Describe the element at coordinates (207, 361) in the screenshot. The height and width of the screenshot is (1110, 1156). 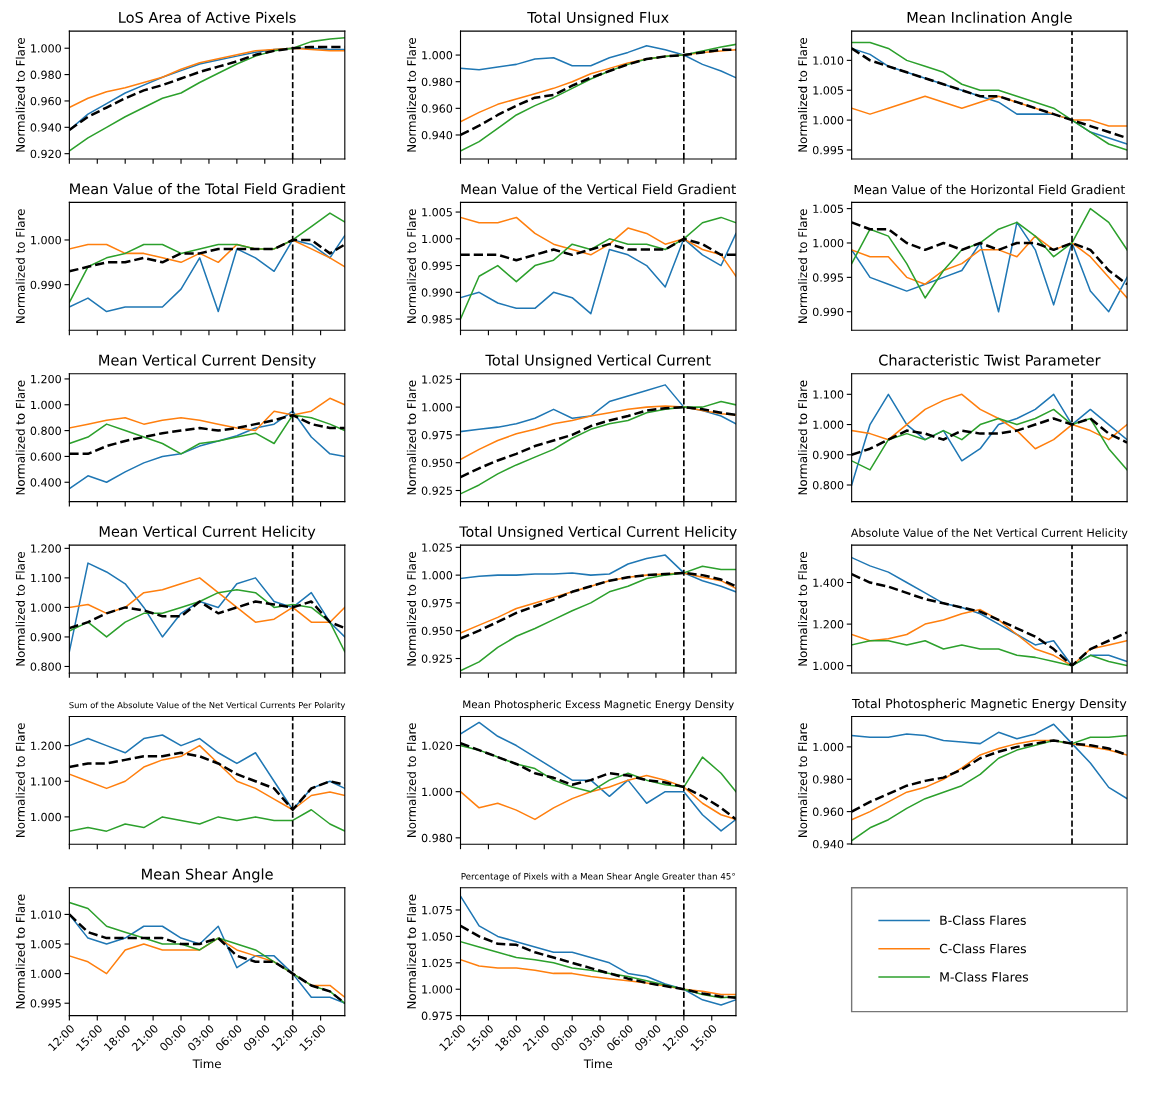
I see `chart-title: Mean Vertical Current Density` at that location.